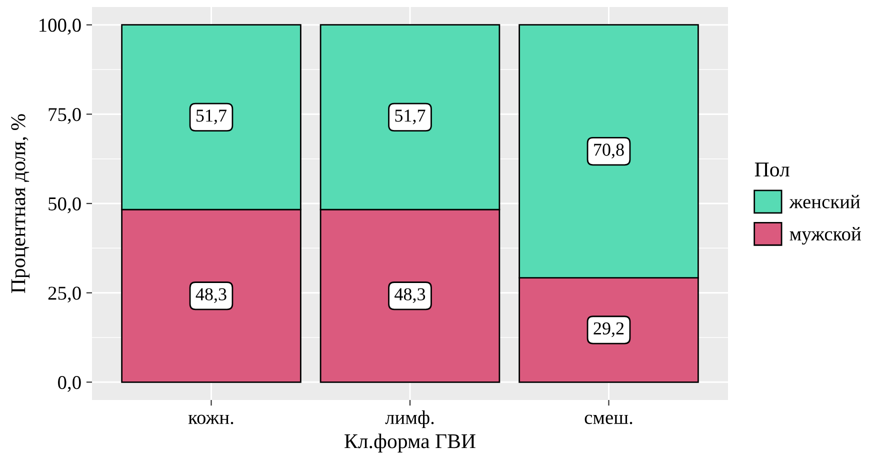  What do you see at coordinates (608, 419) in the screenshot?
I see `x-tick-label: смеш.` at bounding box center [608, 419].